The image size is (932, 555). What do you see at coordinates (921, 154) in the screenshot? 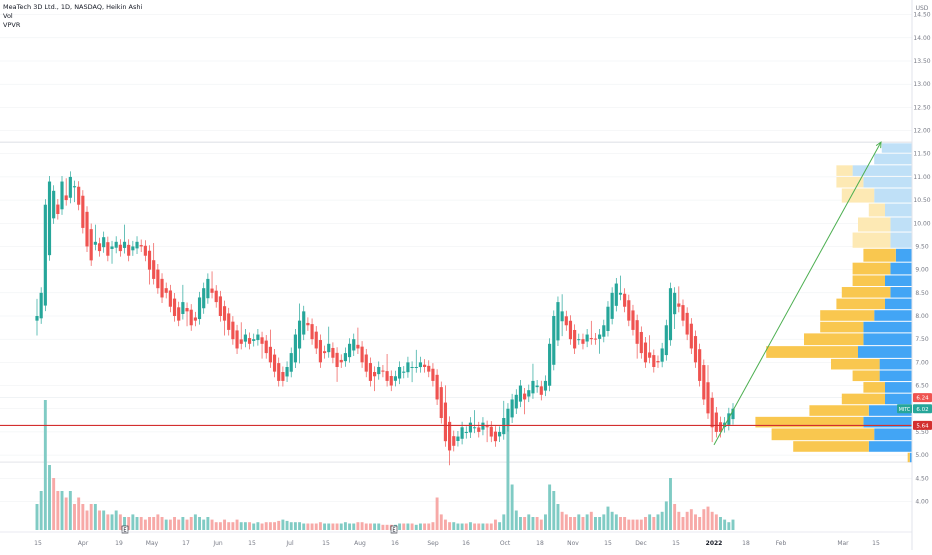
I see `price-tick-label: 11.50` at bounding box center [921, 154].